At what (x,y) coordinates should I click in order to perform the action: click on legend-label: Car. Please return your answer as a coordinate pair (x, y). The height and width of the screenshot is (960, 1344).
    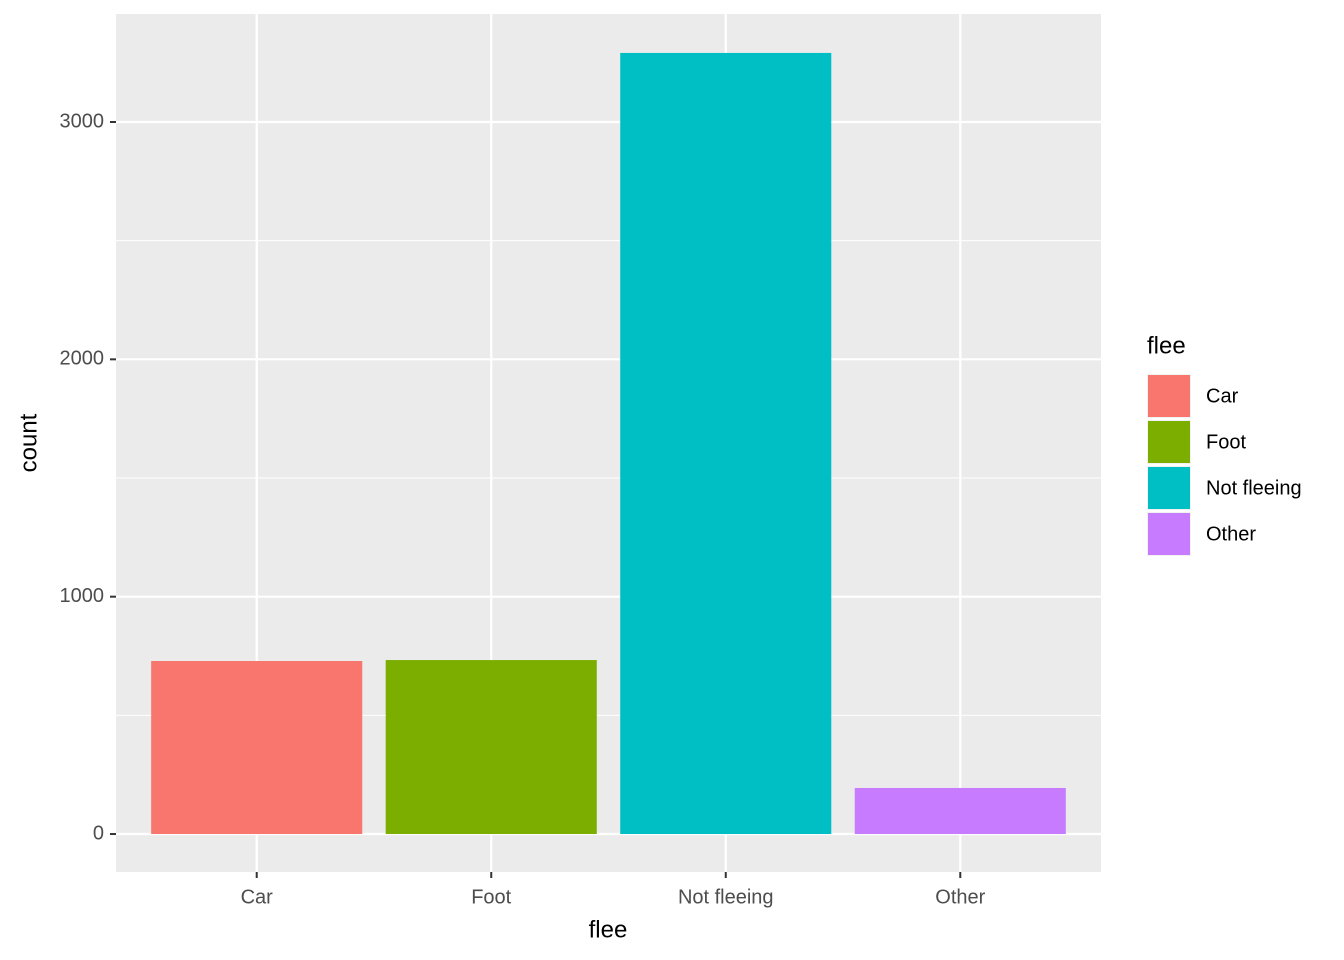
    Looking at the image, I should click on (1222, 396).